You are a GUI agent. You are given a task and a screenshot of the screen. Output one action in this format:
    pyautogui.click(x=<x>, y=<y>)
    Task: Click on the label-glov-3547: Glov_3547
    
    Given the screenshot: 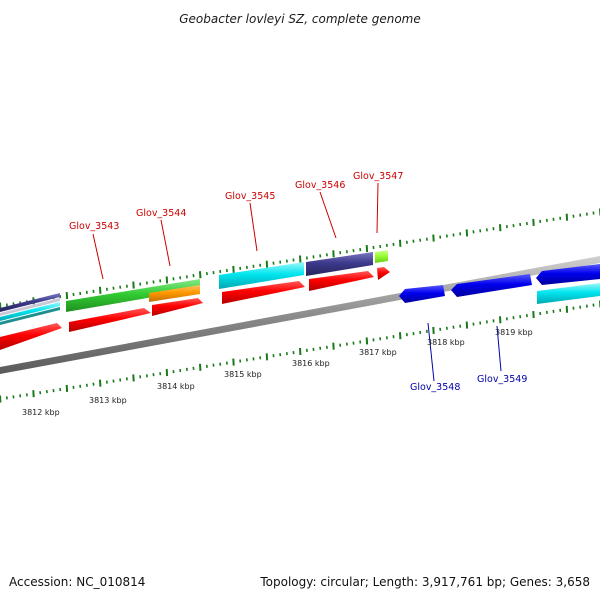 What is the action you would take?
    pyautogui.click(x=378, y=176)
    